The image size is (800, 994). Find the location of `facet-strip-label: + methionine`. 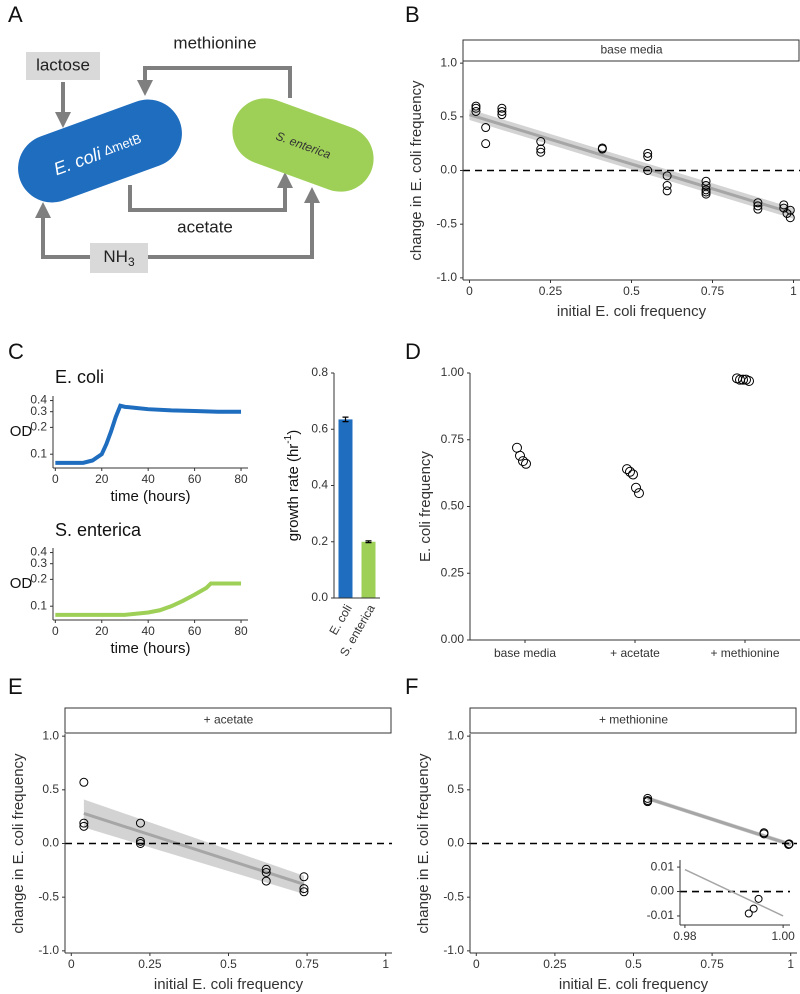

facet-strip-label: + methionine is located at coordinates (633, 720).